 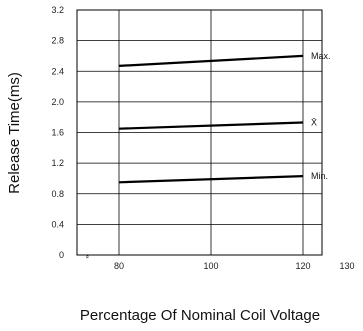 What do you see at coordinates (87, 256) in the screenshot?
I see `axis-break-symbol: ⸗` at bounding box center [87, 256].